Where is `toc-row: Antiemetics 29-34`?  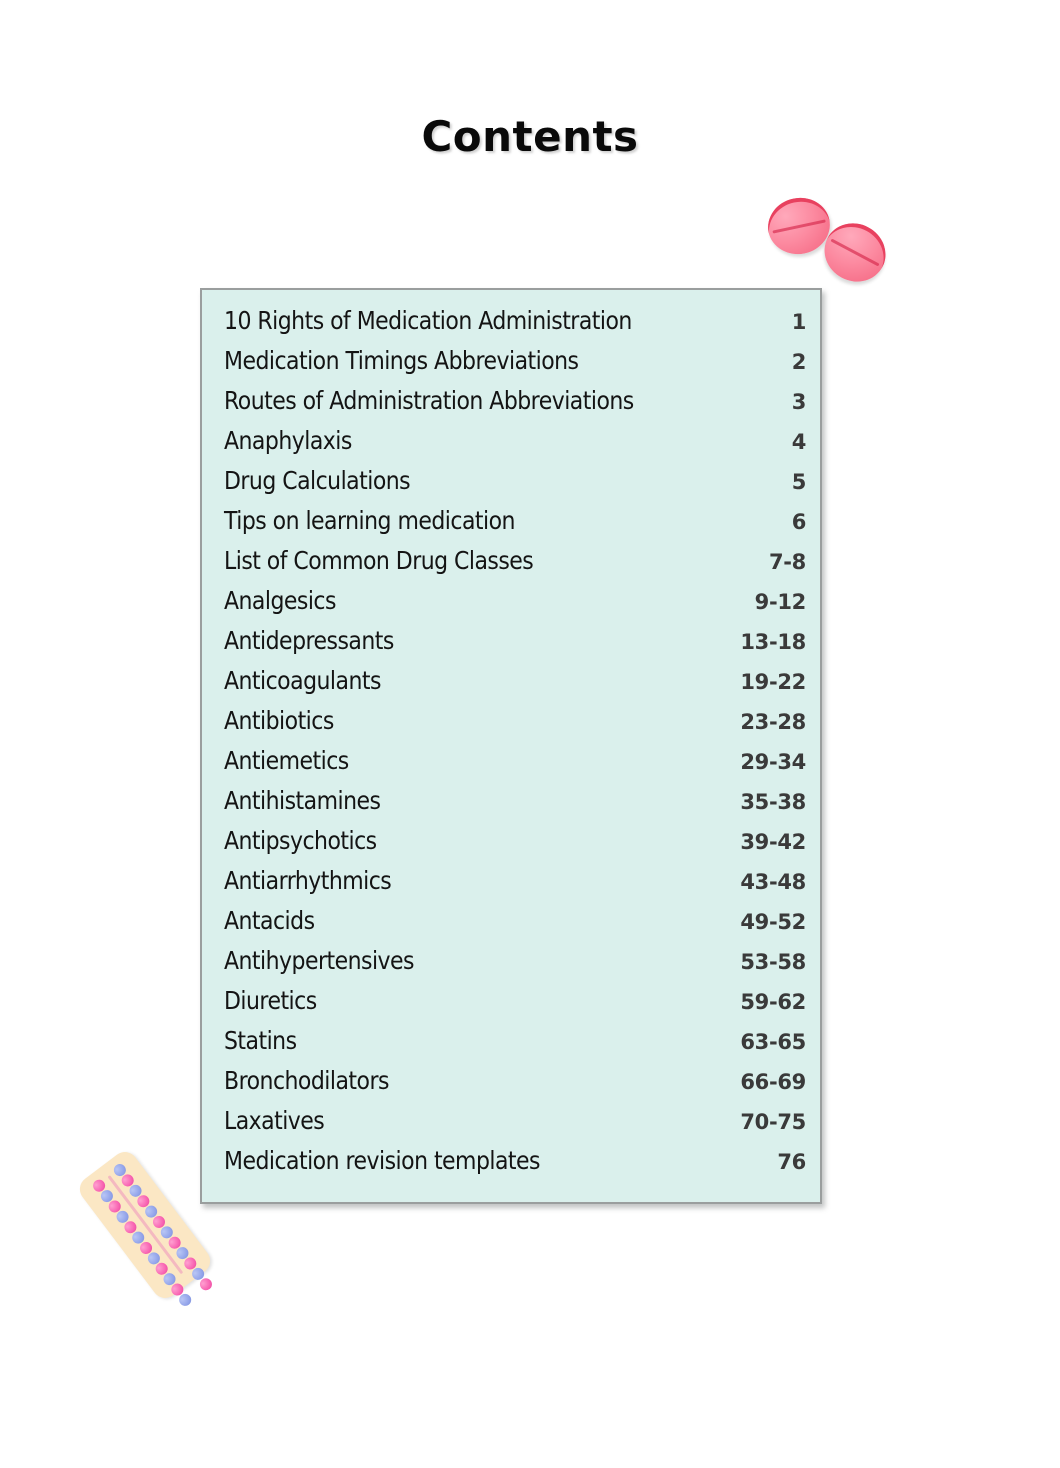 toc-row: Antiemetics 29-34 is located at coordinates (515, 766).